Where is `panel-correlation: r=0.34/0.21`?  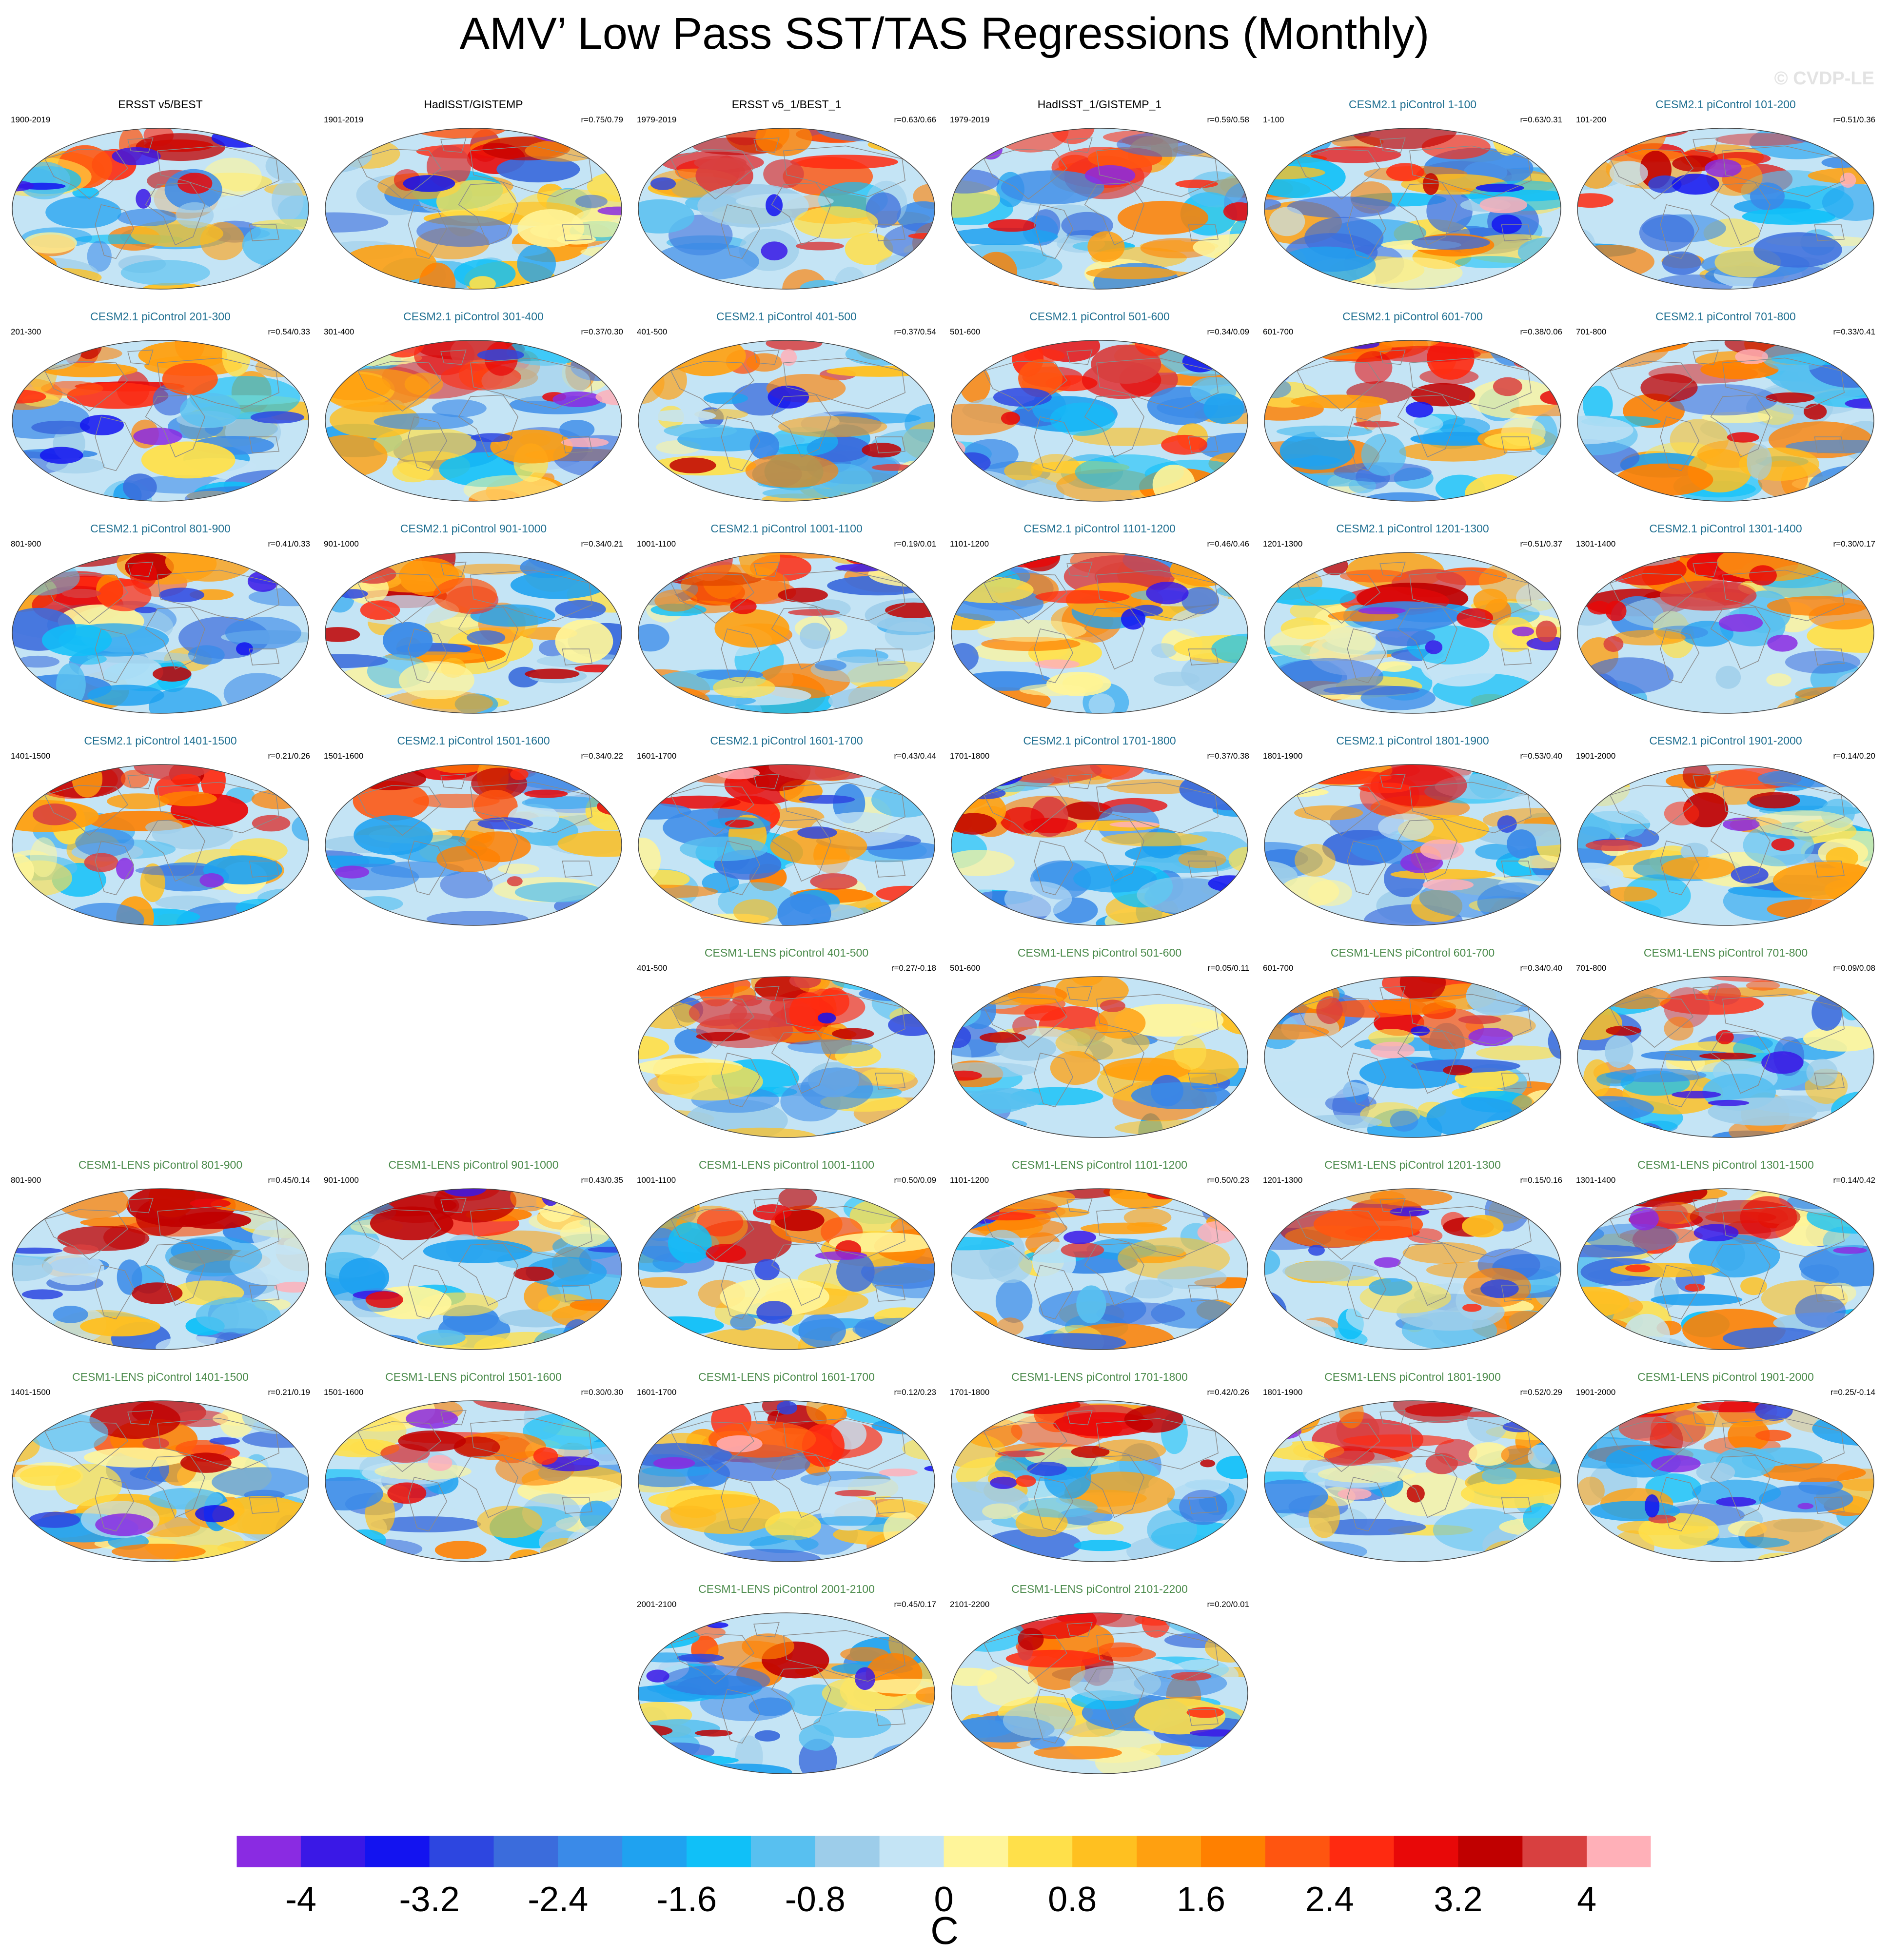 panel-correlation: r=0.34/0.21 is located at coordinates (602, 544).